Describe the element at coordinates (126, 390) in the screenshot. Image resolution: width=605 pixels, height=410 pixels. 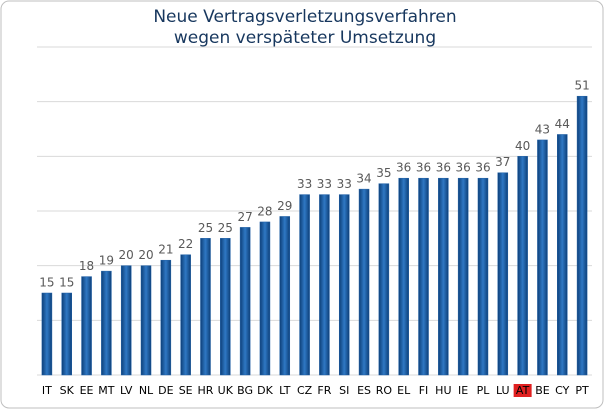
I see `x-tick-label: LV` at that location.